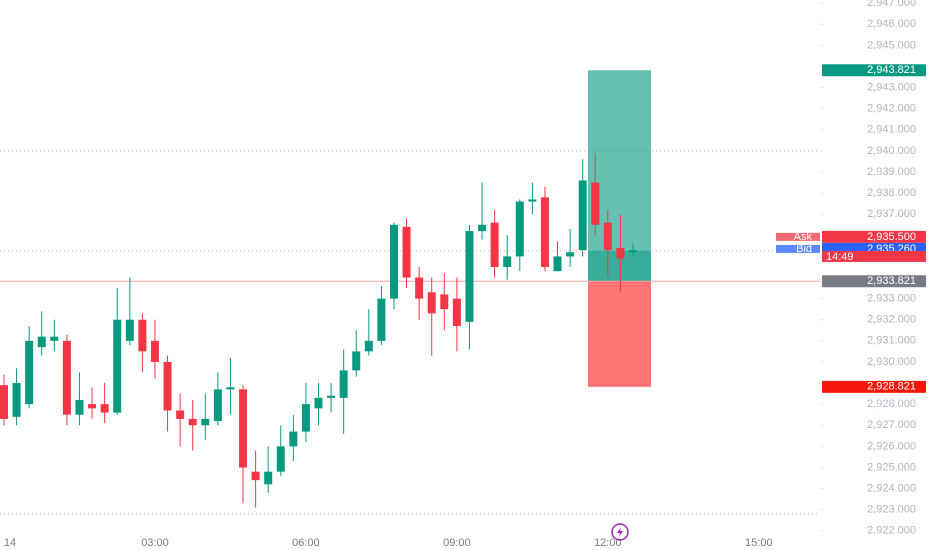  I want to click on y-tick-label: 2,922.000, so click(891, 531).